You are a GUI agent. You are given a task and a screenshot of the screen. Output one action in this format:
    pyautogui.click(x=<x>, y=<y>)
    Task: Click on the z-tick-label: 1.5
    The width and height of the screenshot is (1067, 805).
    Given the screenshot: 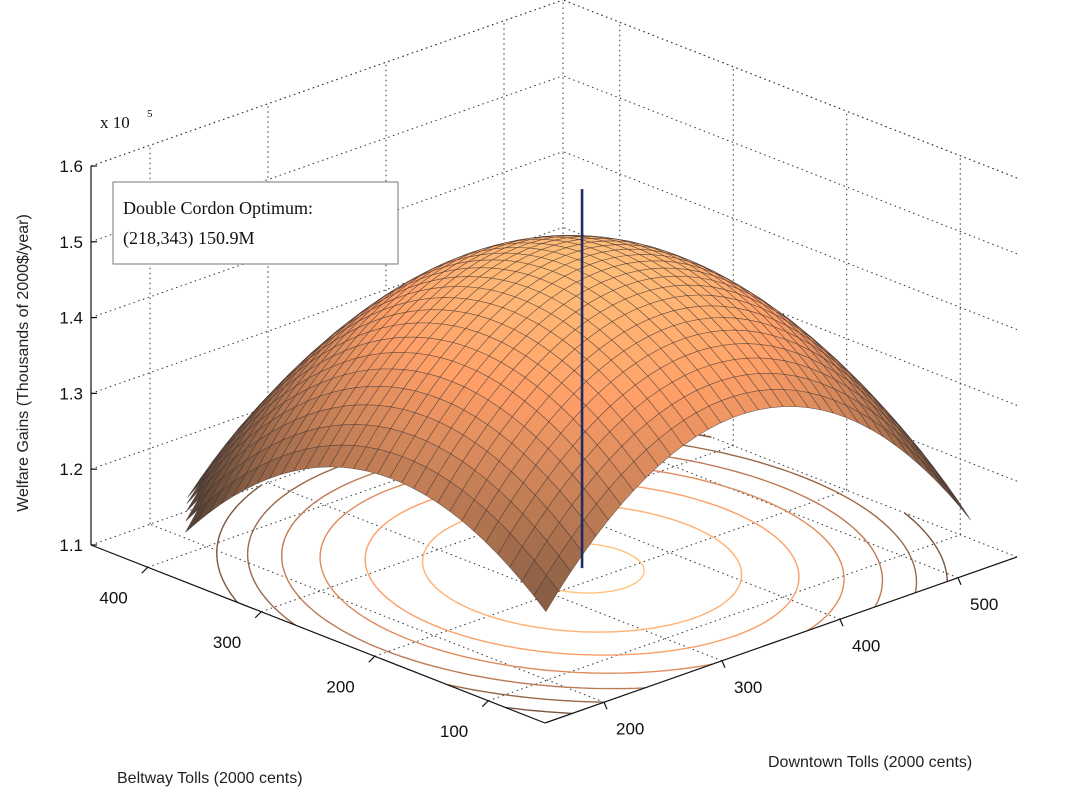 What is the action you would take?
    pyautogui.click(x=71, y=242)
    